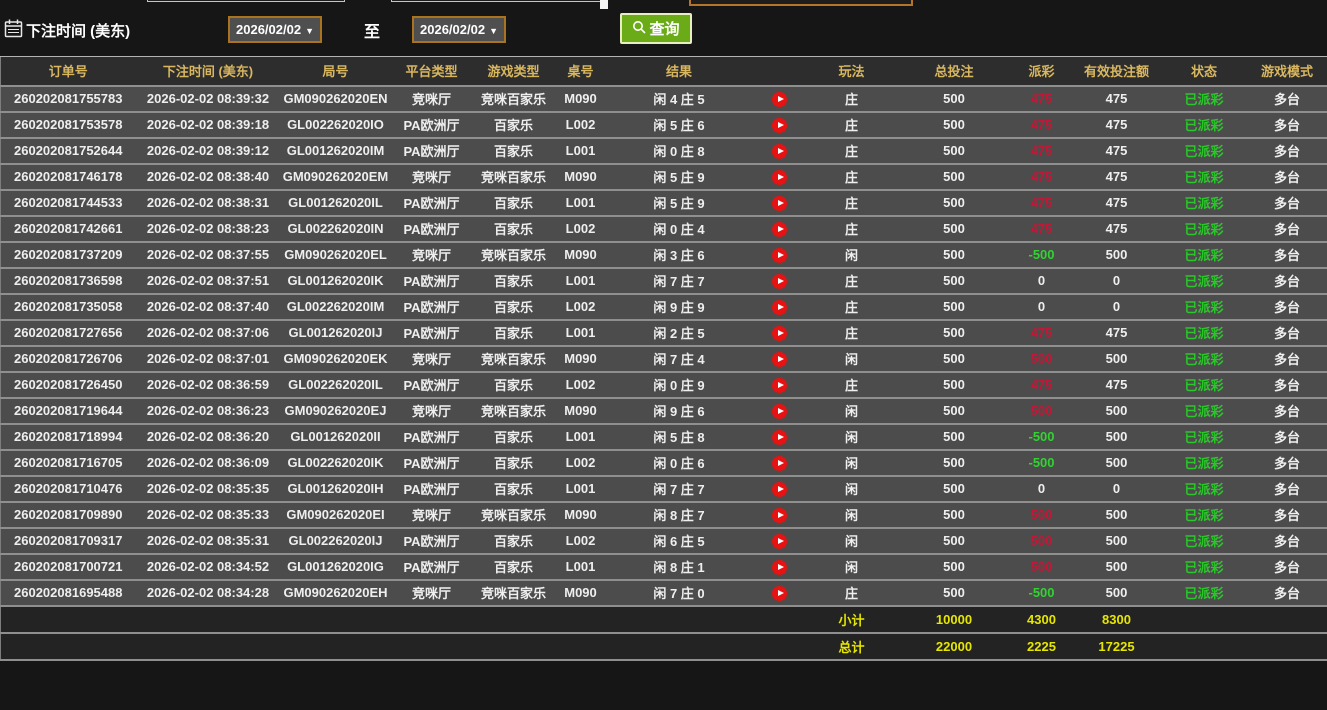  I want to click on cell-order-id: 260202081737209, so click(68, 255).